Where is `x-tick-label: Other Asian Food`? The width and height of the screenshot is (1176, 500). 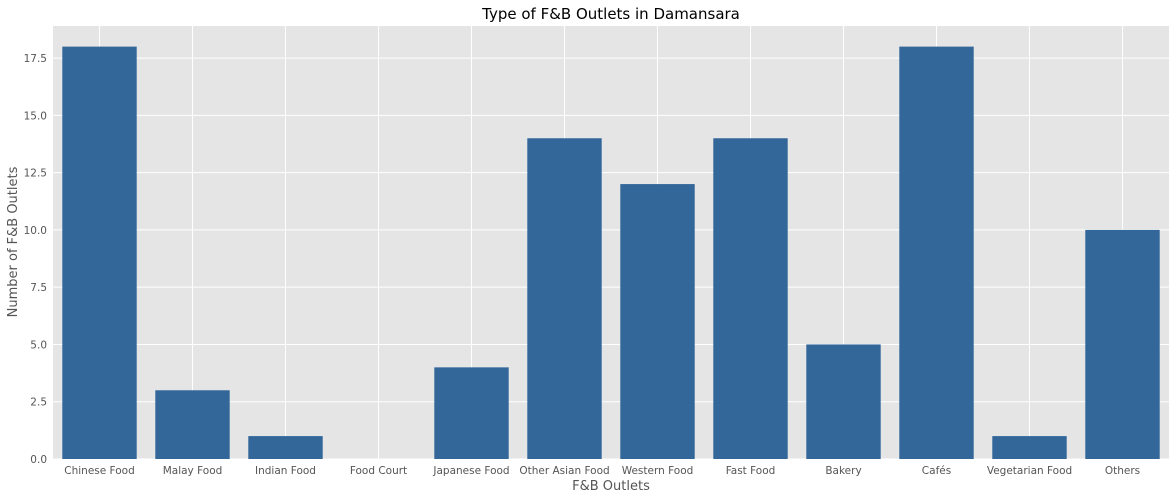
x-tick-label: Other Asian Food is located at coordinates (564, 471).